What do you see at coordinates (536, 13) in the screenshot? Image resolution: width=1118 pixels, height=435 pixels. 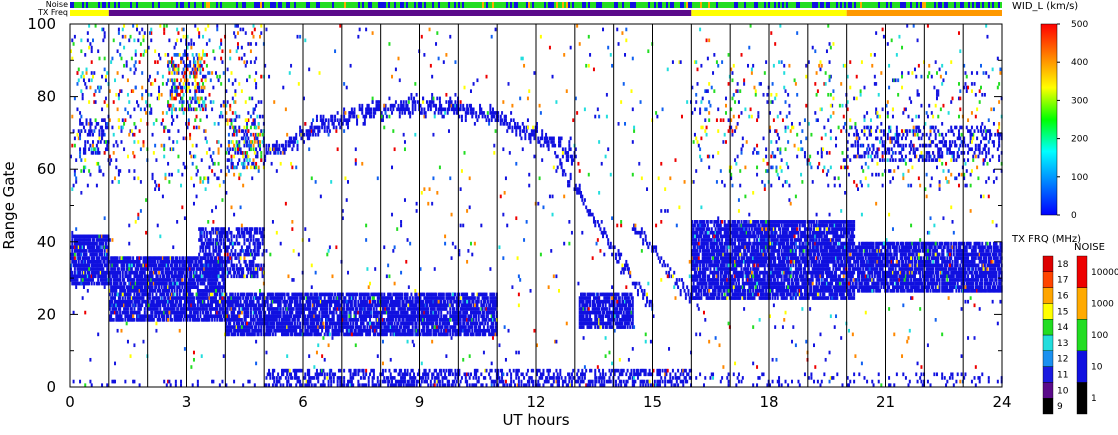 I see `txfreq-status-bar` at bounding box center [536, 13].